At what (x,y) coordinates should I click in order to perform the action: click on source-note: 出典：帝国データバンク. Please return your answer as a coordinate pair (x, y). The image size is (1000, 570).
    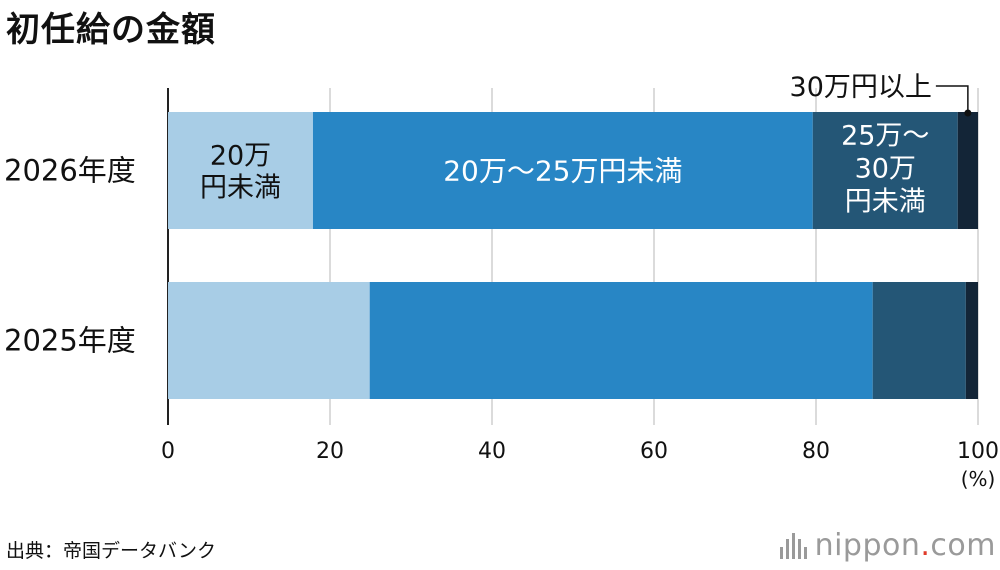
    Looking at the image, I should click on (111, 551).